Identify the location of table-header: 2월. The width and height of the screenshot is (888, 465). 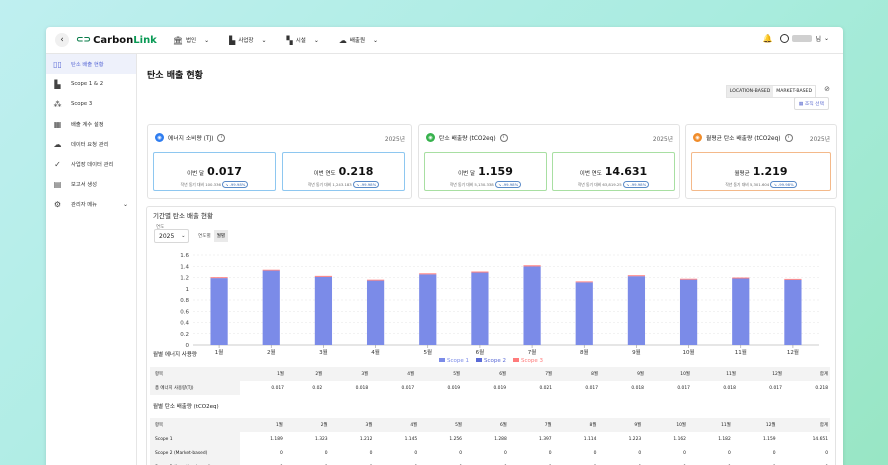
(305, 374).